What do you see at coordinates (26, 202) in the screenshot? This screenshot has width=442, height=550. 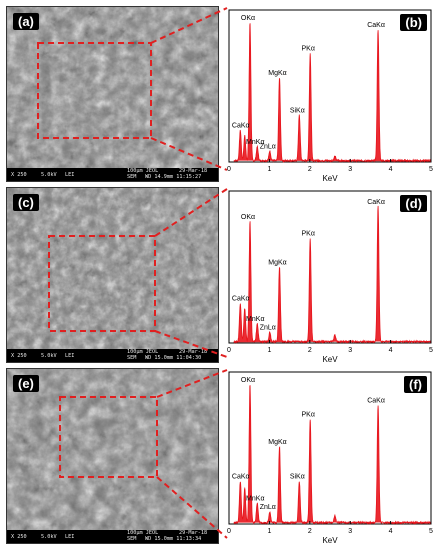 I see `panel-label: (c)` at bounding box center [26, 202].